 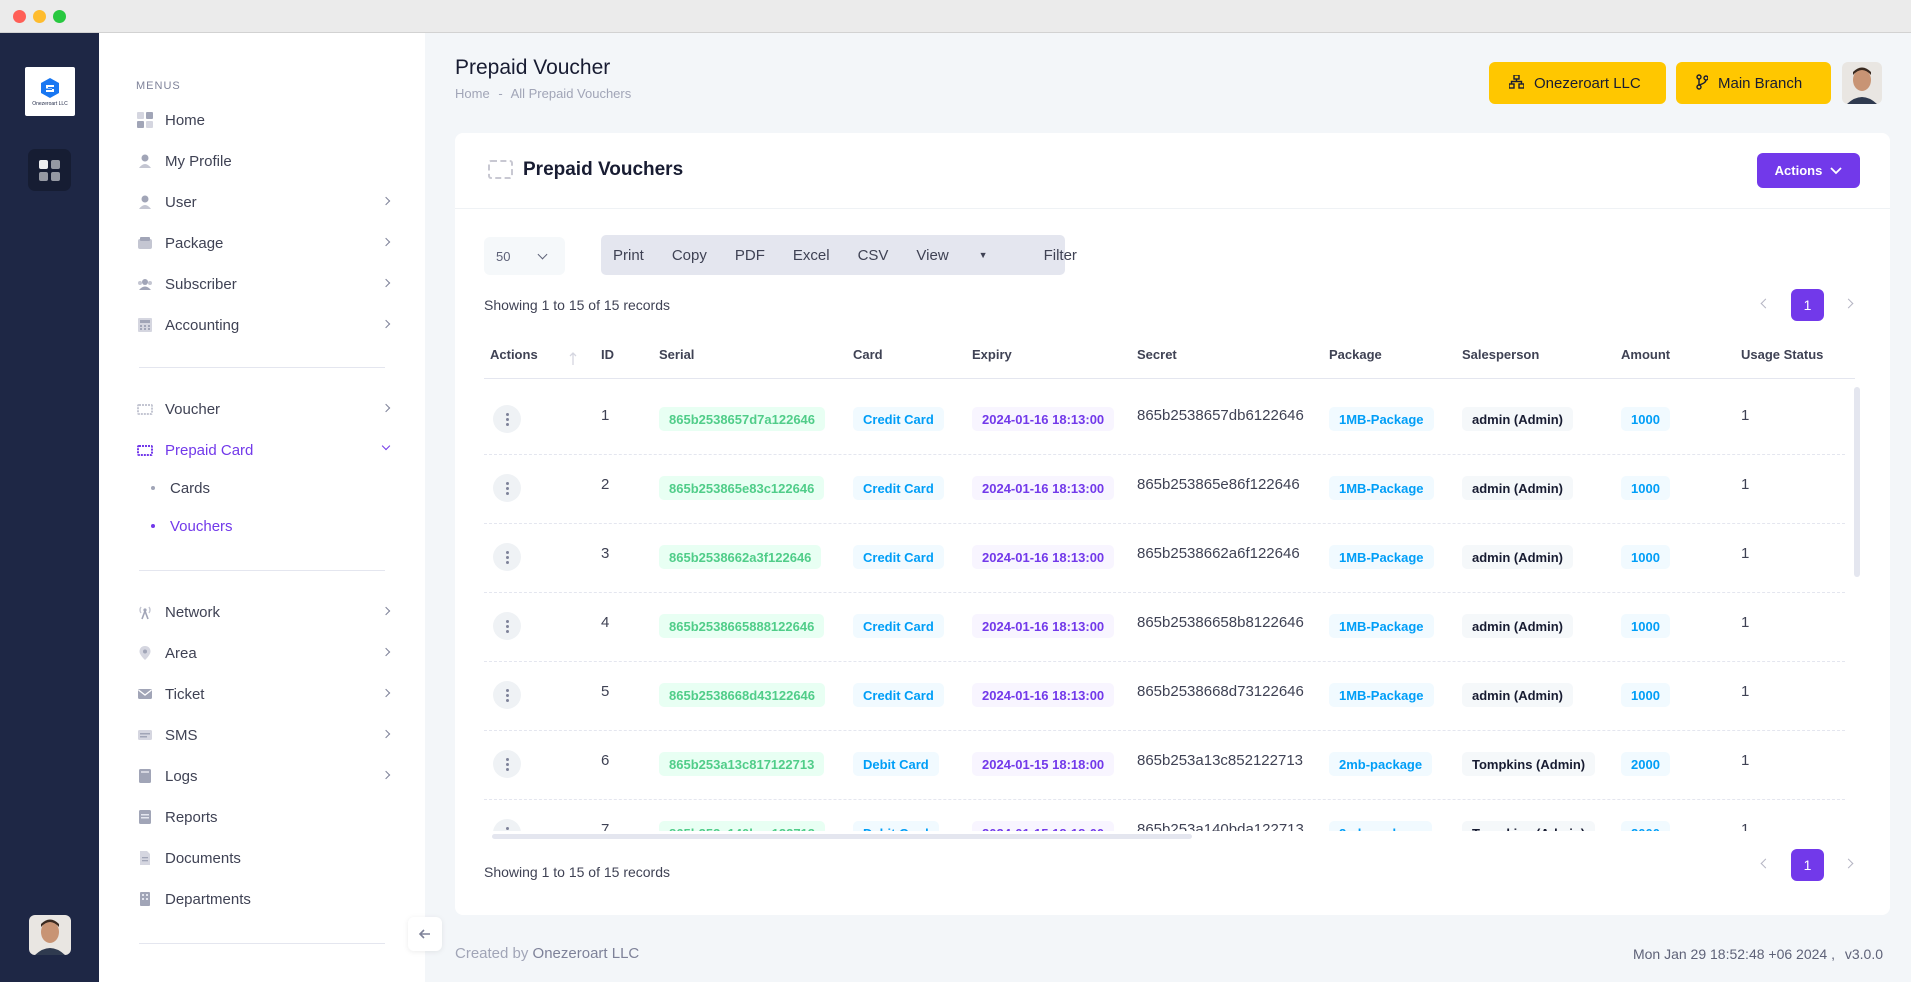 I want to click on cell-id: 6, so click(x=605, y=760).